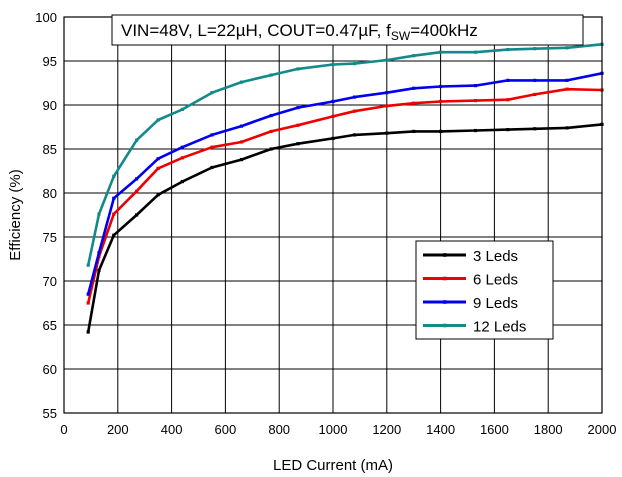 The image size is (622, 477). Describe the element at coordinates (172, 429) in the screenshot. I see `x-tick-label: 400` at that location.